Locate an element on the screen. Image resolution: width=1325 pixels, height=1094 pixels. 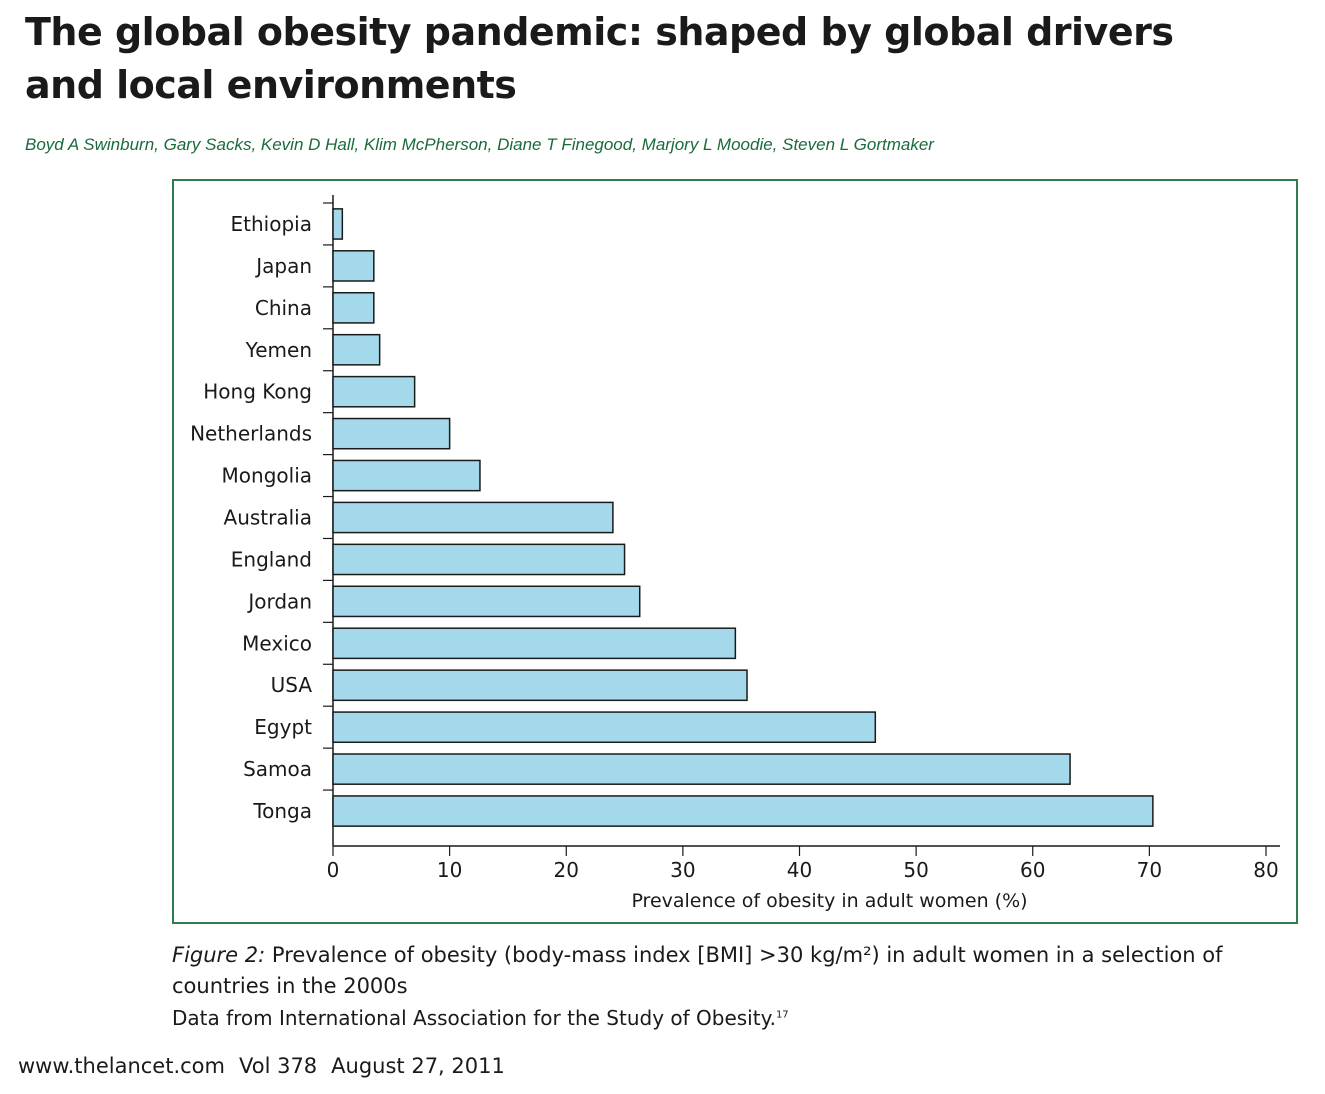
x-tick-label: 40 is located at coordinates (799, 870).